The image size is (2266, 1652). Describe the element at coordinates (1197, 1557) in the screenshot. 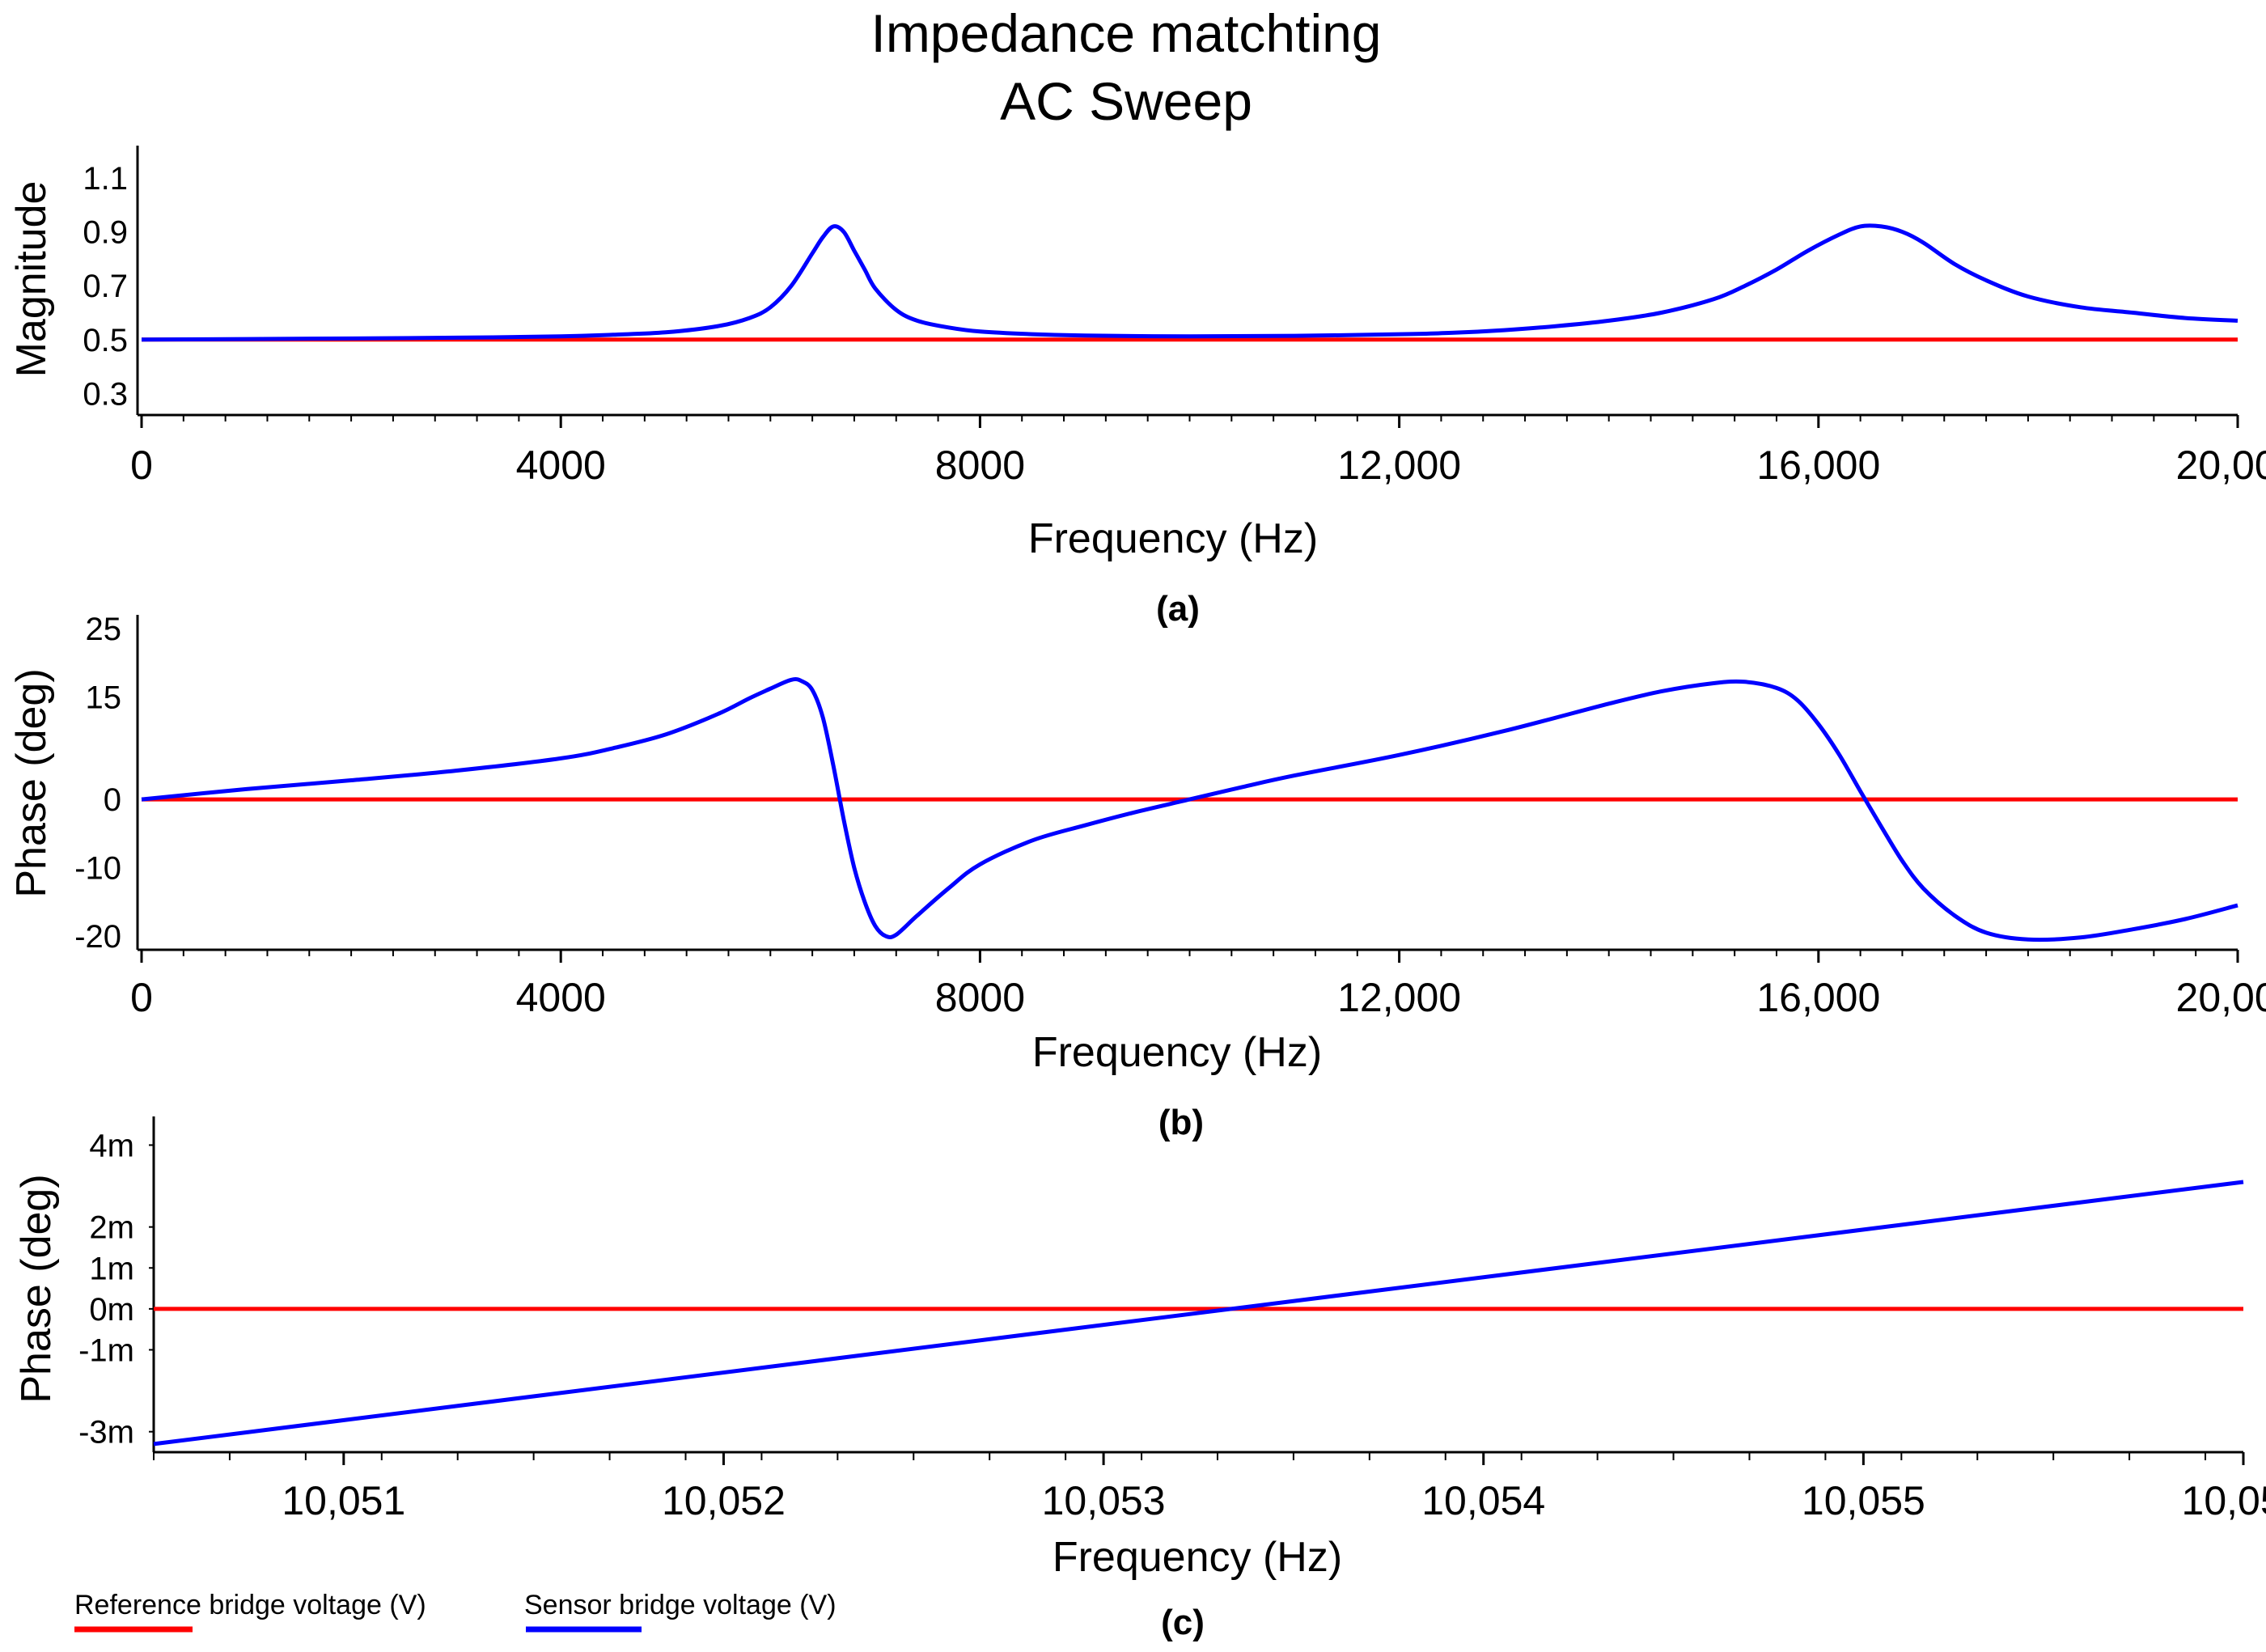

I see `panel-c-x-axis-label: Frequency (Hz)` at that location.